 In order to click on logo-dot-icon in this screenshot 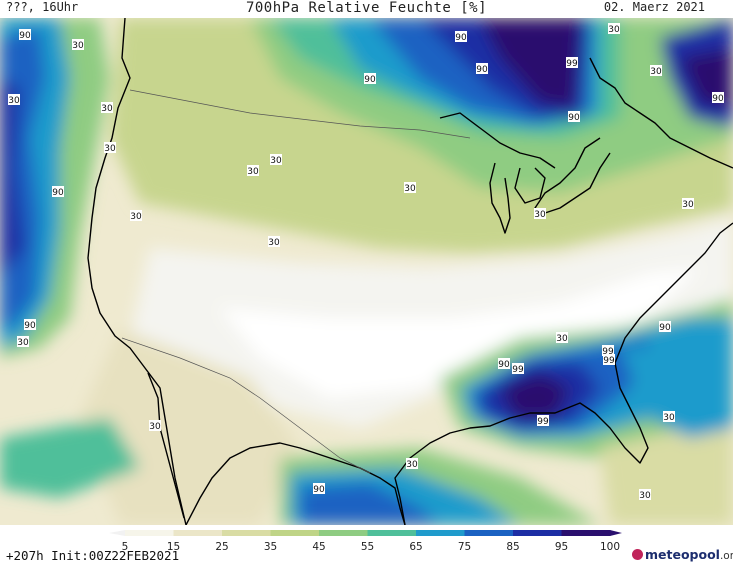, I will do `click(637, 554)`.